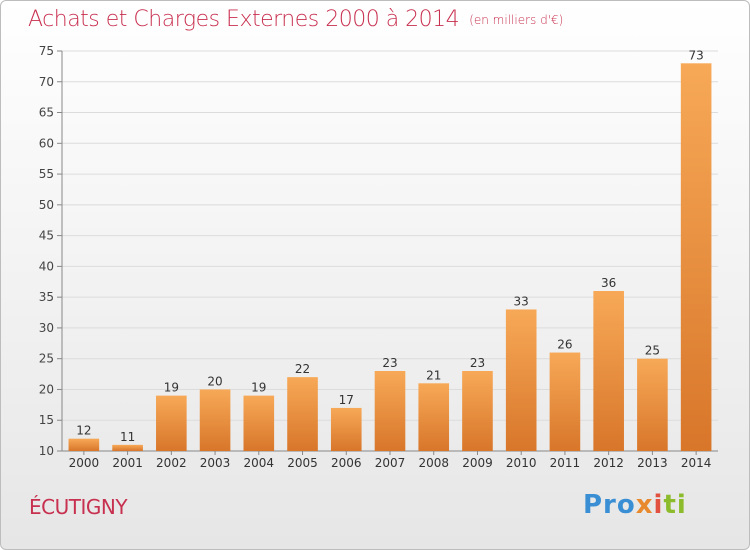 The height and width of the screenshot is (550, 750). What do you see at coordinates (46, 174) in the screenshot?
I see `y-tick-label: 55` at bounding box center [46, 174].